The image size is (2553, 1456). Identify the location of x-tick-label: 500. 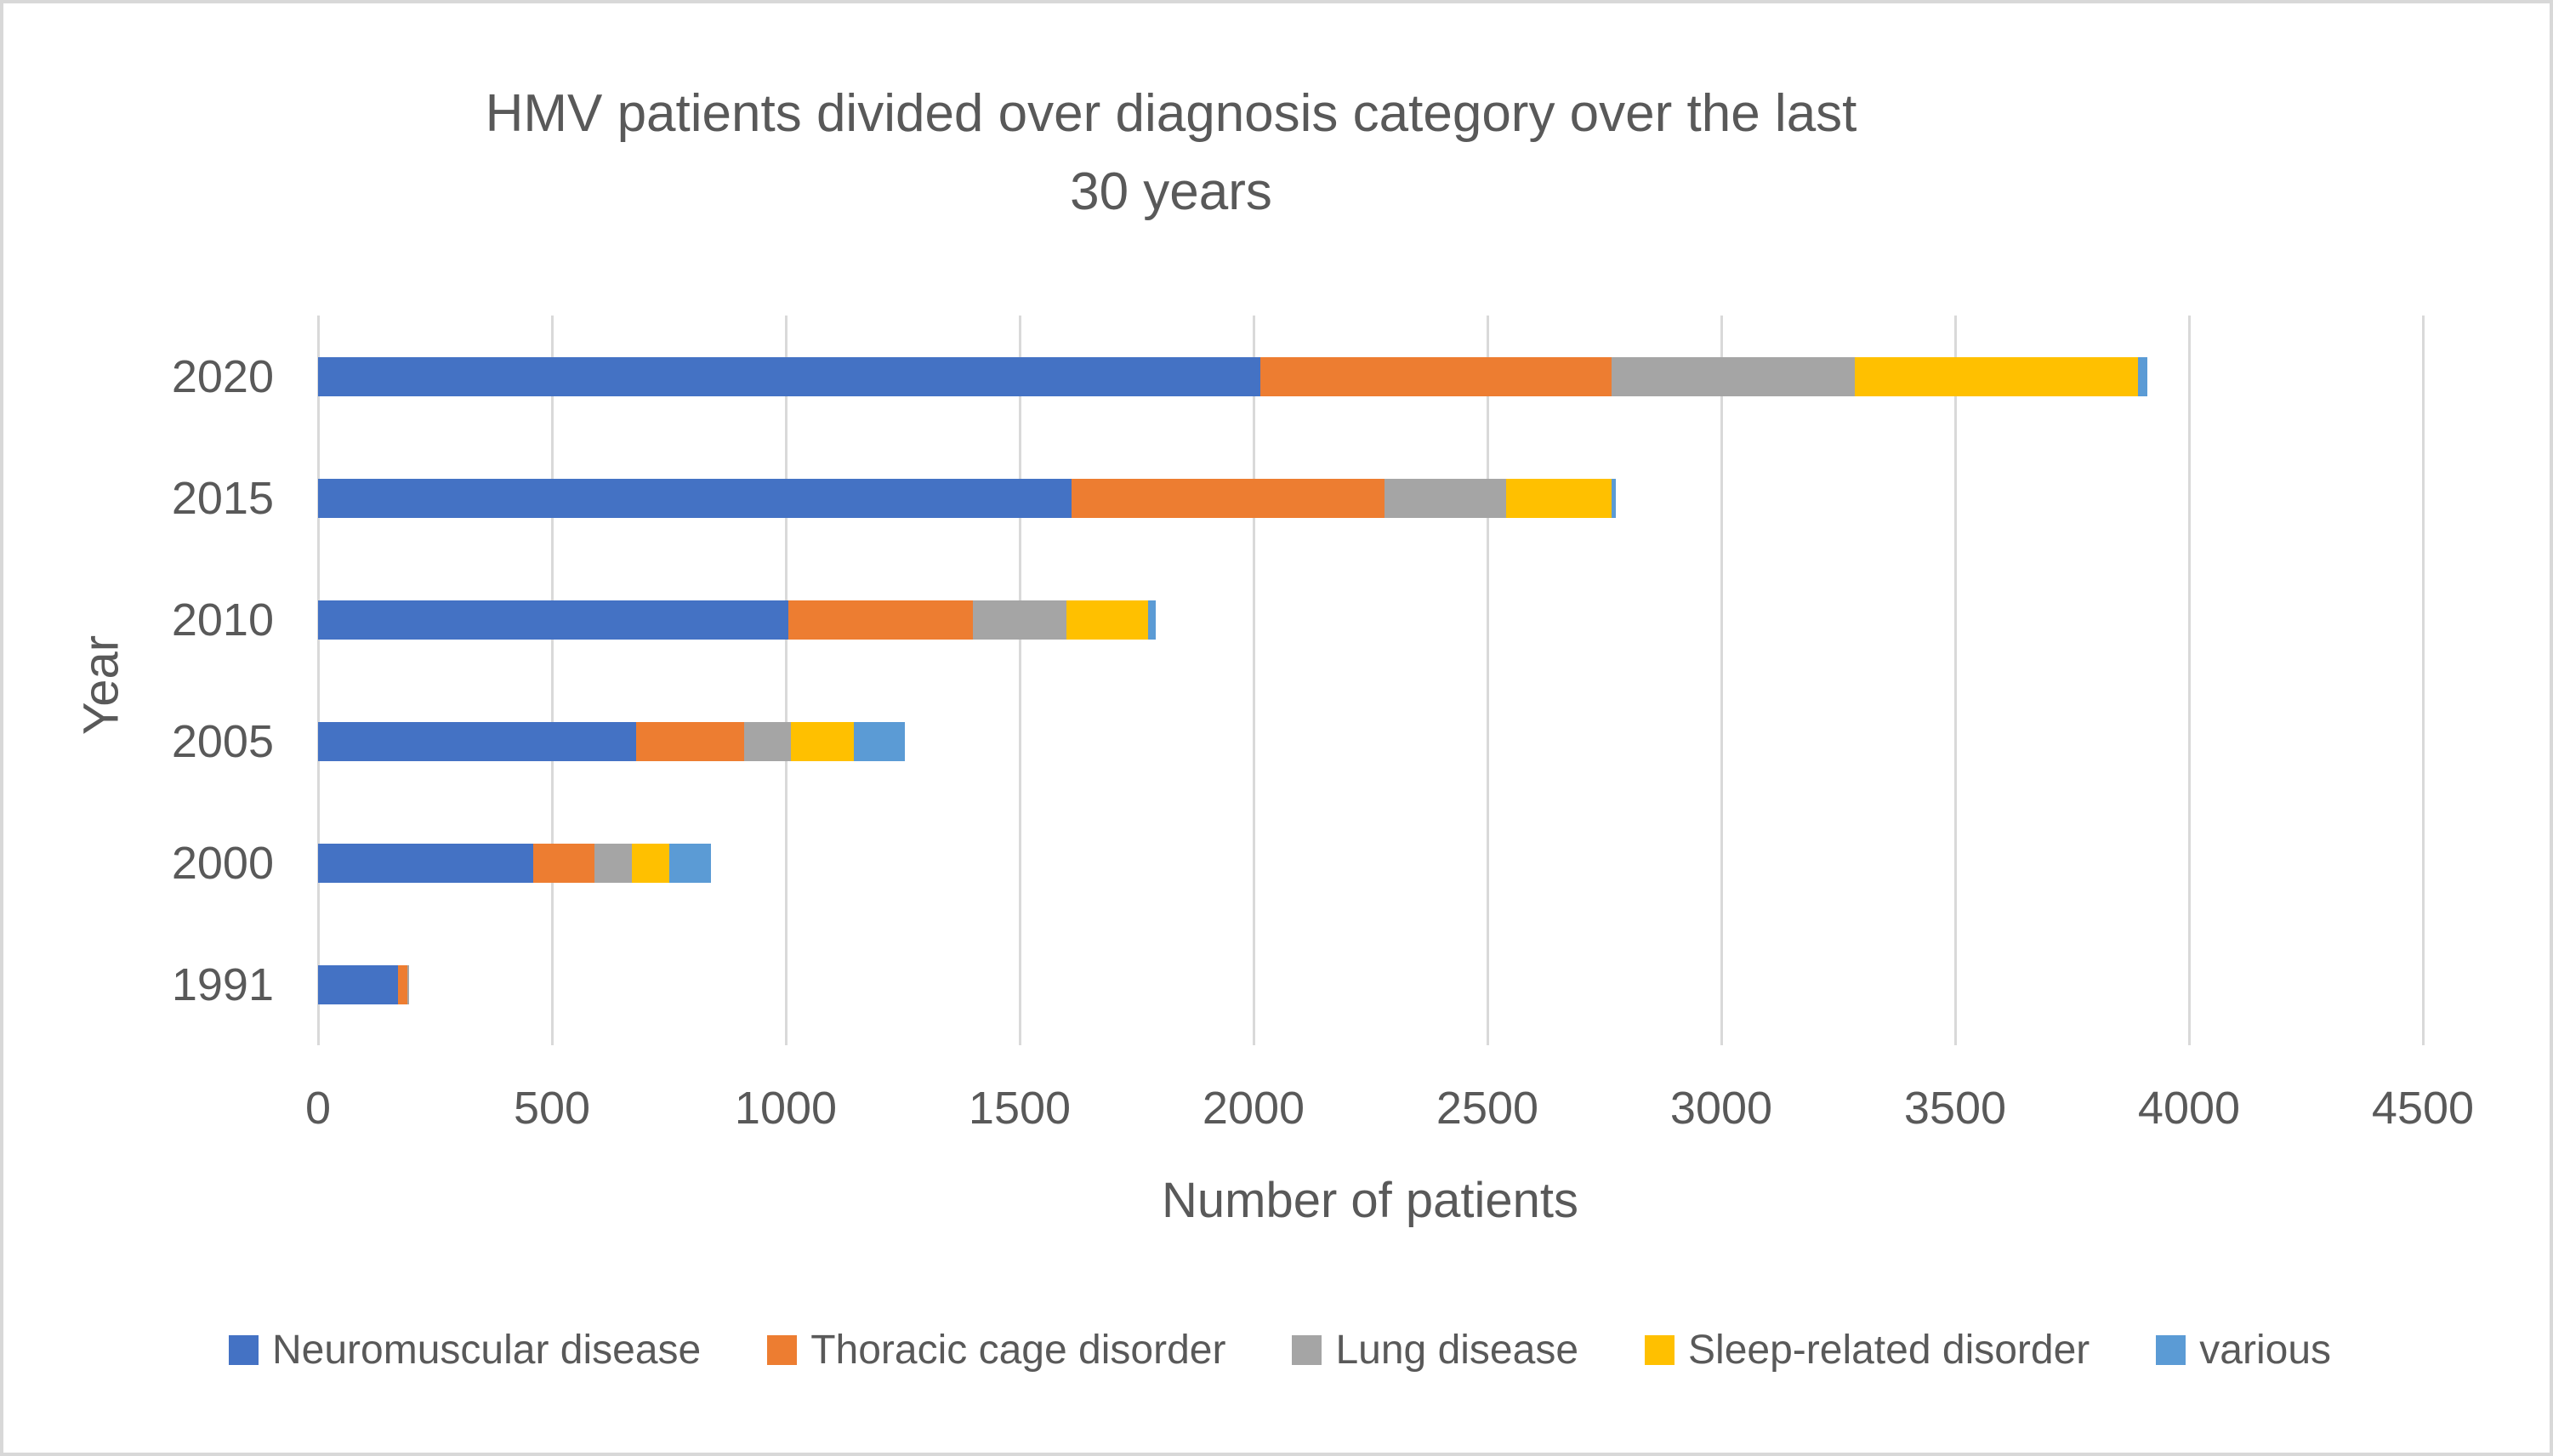
(552, 1108).